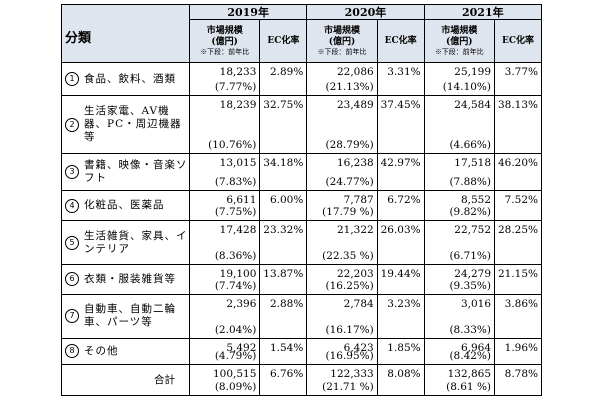  Describe the element at coordinates (342, 79) in the screenshot. I see `market-size-cell: 22,086 (21.13%)` at that location.